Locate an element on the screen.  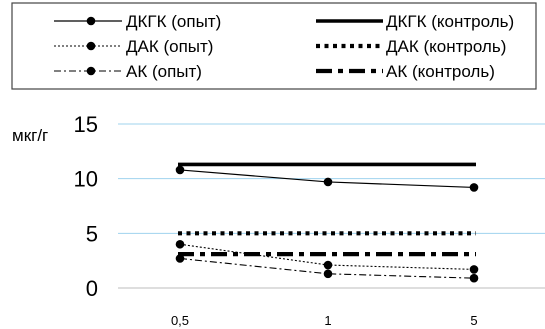
legend-item: АК (контроль) is located at coordinates (405, 71).